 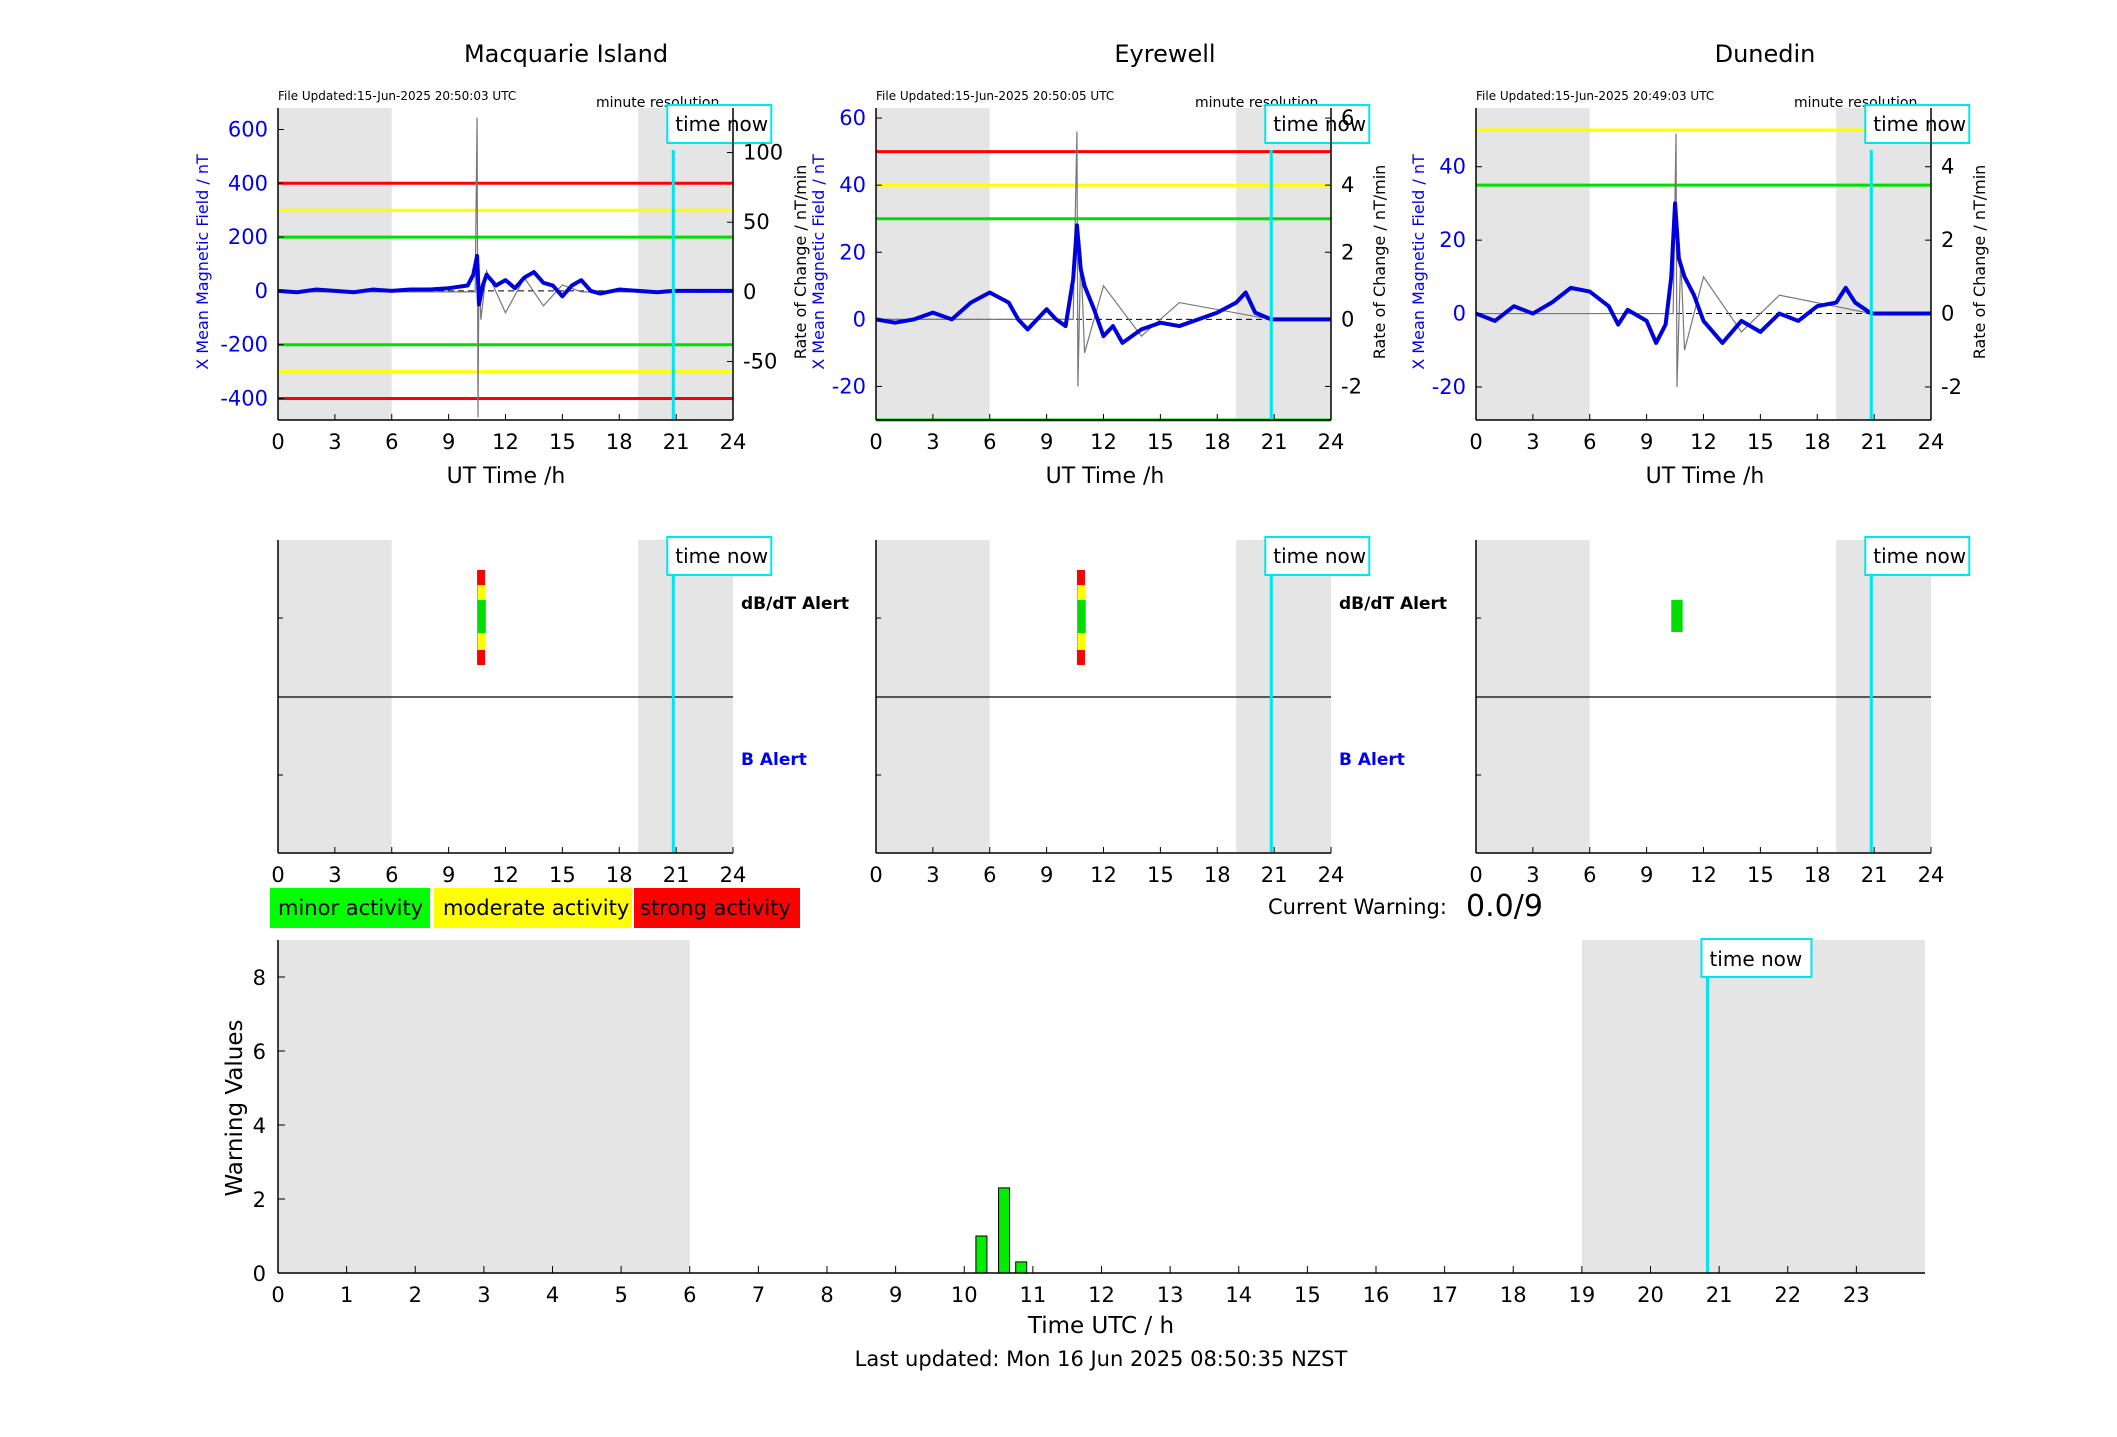 I want to click on file-updated-0: File Updated:15-Jun-2025 20:50:03 UTC, so click(x=397, y=96).